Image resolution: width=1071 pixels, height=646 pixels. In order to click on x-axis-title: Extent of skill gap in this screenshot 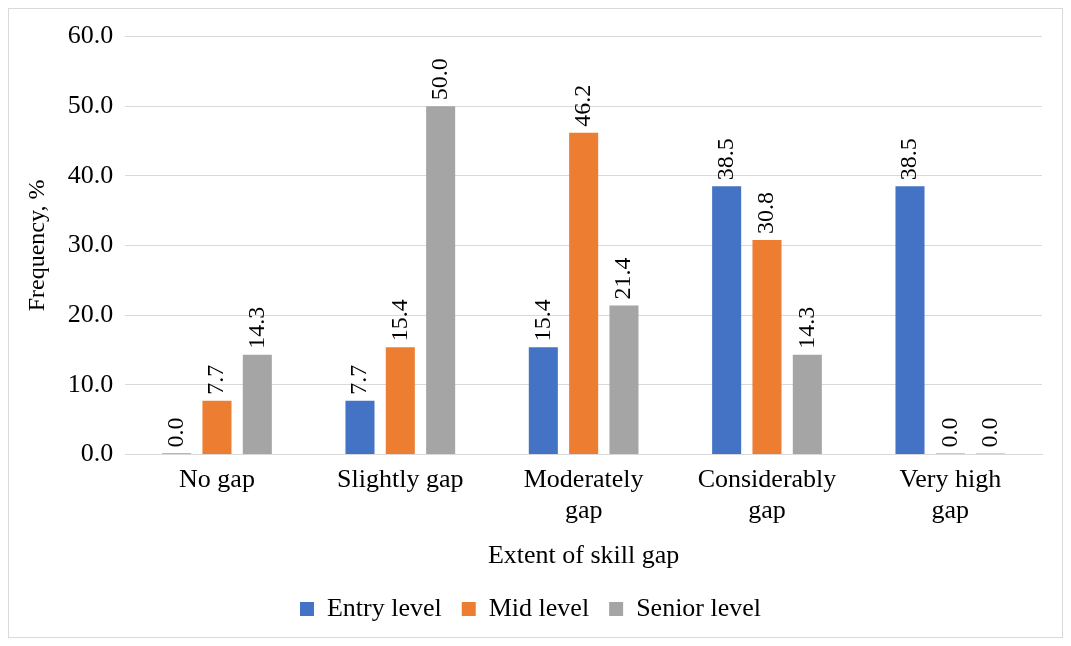, I will do `click(583, 555)`.